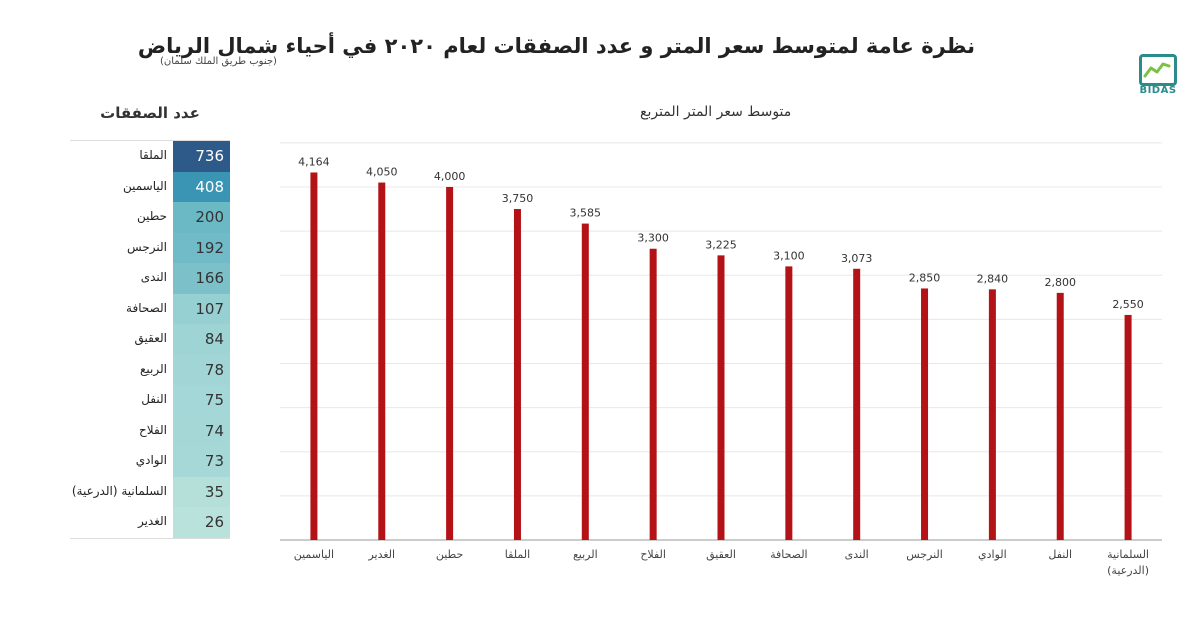  What do you see at coordinates (201, 247) in the screenshot?
I see `row-deals-count: 192` at bounding box center [201, 247].